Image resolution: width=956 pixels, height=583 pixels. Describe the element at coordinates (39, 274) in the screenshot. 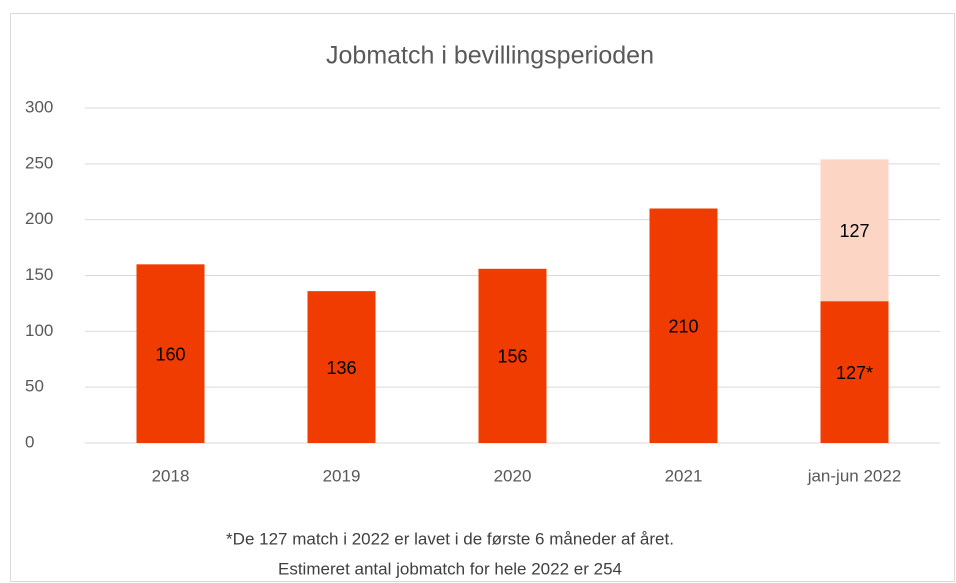

I see `y-tick-label: 150` at that location.